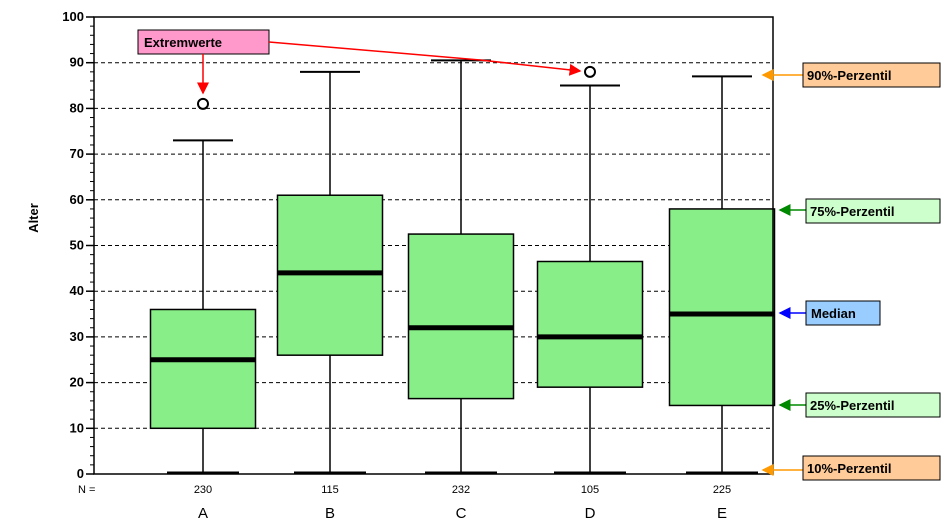 This screenshot has height=525, width=942. I want to click on p25-box, so click(873, 405).